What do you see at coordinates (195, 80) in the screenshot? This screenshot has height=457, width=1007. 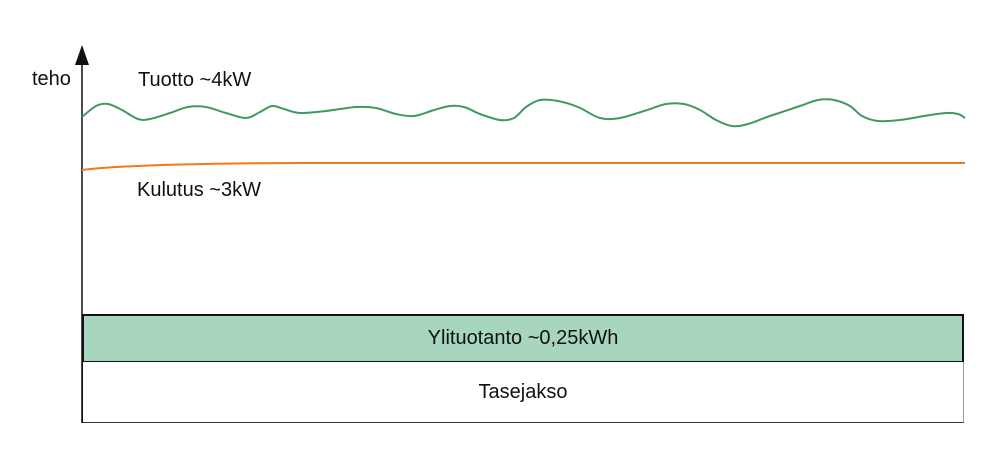 I see `production-label: Tuotto ~4kW` at bounding box center [195, 80].